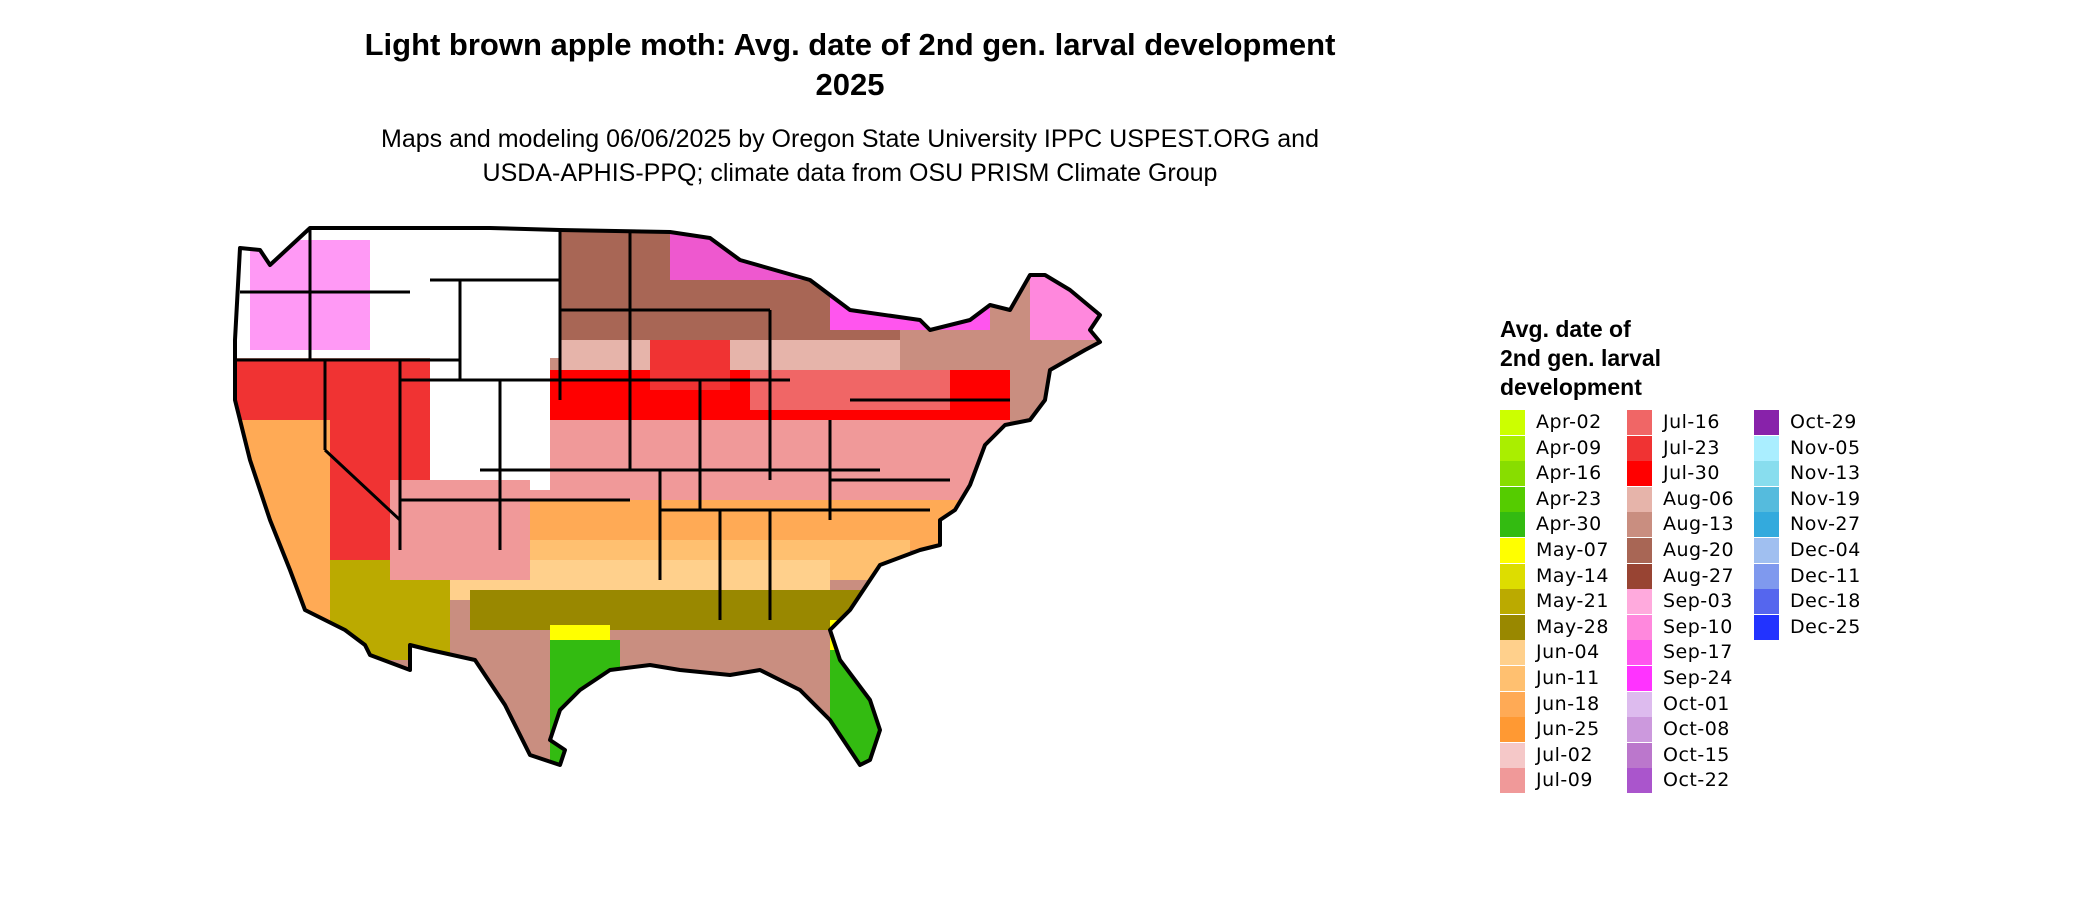 The width and height of the screenshot is (2100, 900). Describe the element at coordinates (1699, 575) in the screenshot. I see `legend-label: Aug-27` at that location.